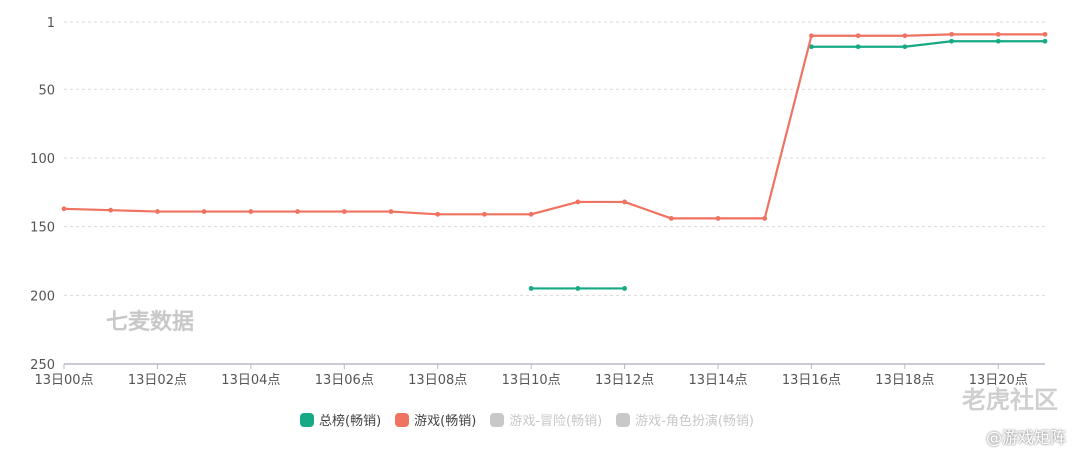 The width and height of the screenshot is (1080, 458). What do you see at coordinates (445, 421) in the screenshot?
I see `legend-label-games: 游戏(畅销)` at bounding box center [445, 421].